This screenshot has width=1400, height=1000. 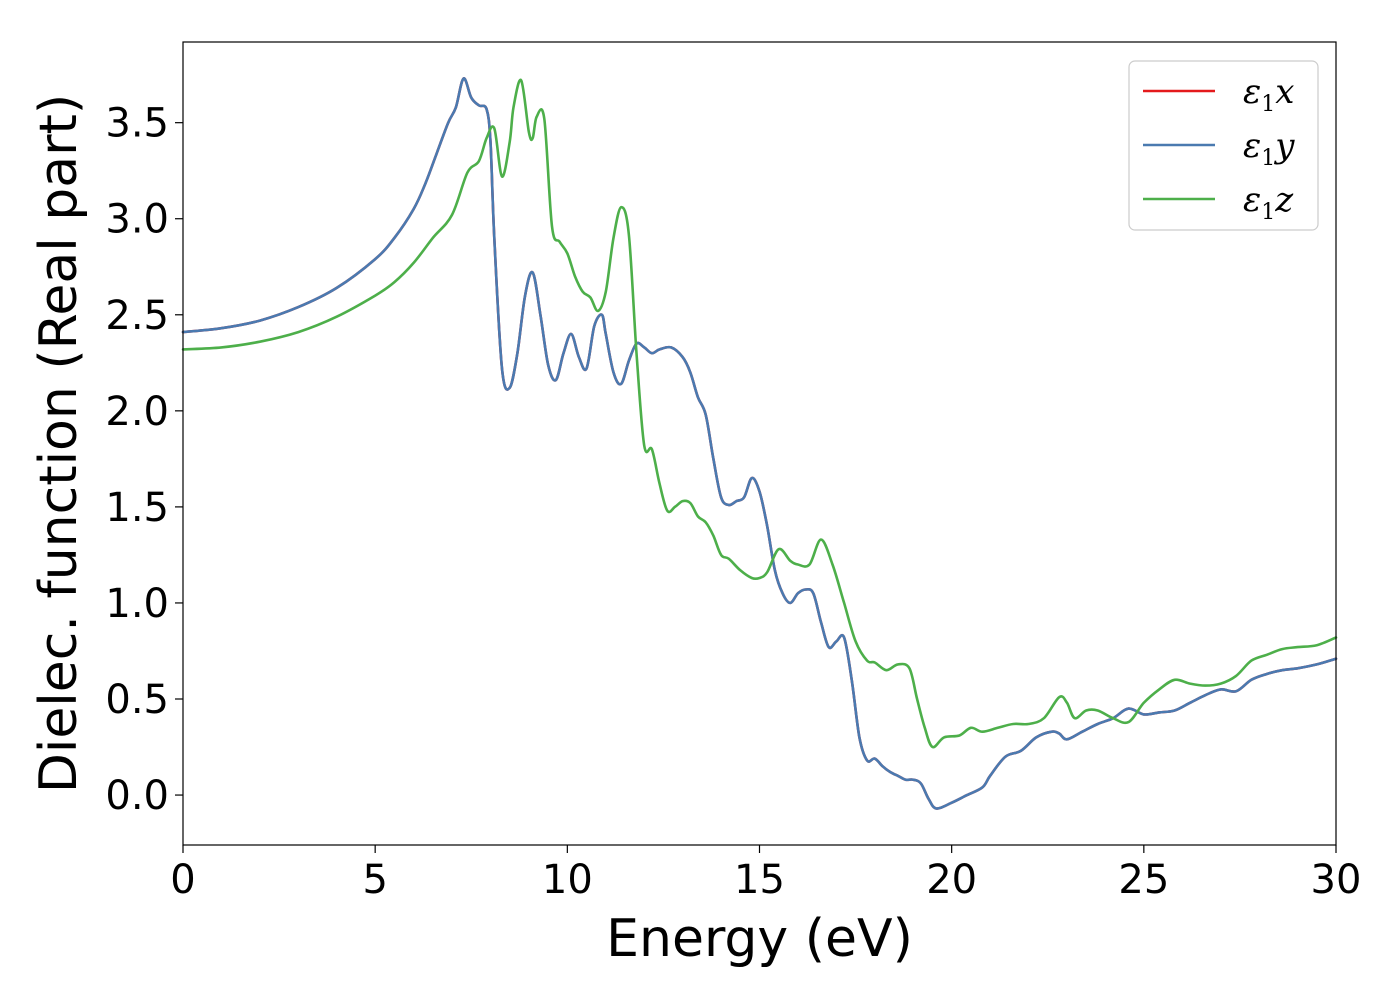 What do you see at coordinates (182, 880) in the screenshot?
I see `x-tick-label: 0` at bounding box center [182, 880].